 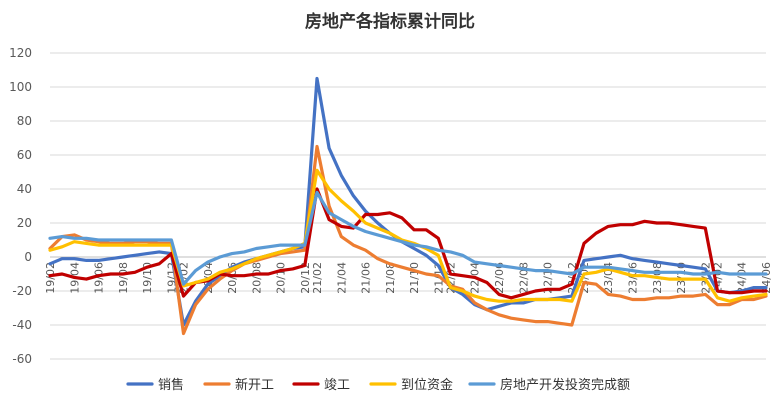 What do you see at coordinates (22, 359) in the screenshot?
I see `y-tick-label: -60` at bounding box center [22, 359].